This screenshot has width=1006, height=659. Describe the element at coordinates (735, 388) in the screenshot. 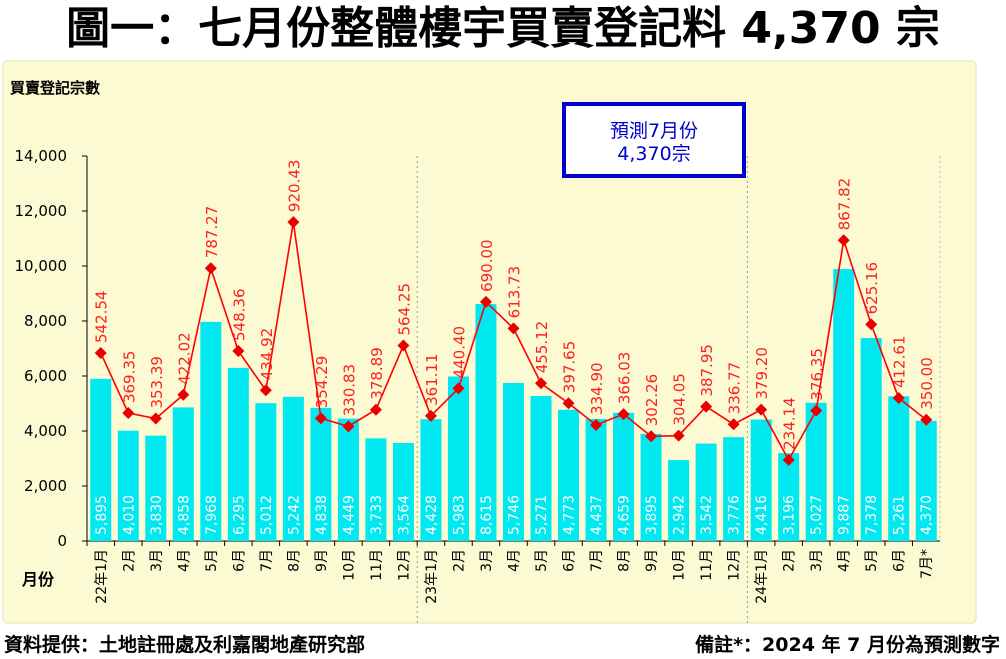

I see `line-value-label: 336.77` at that location.